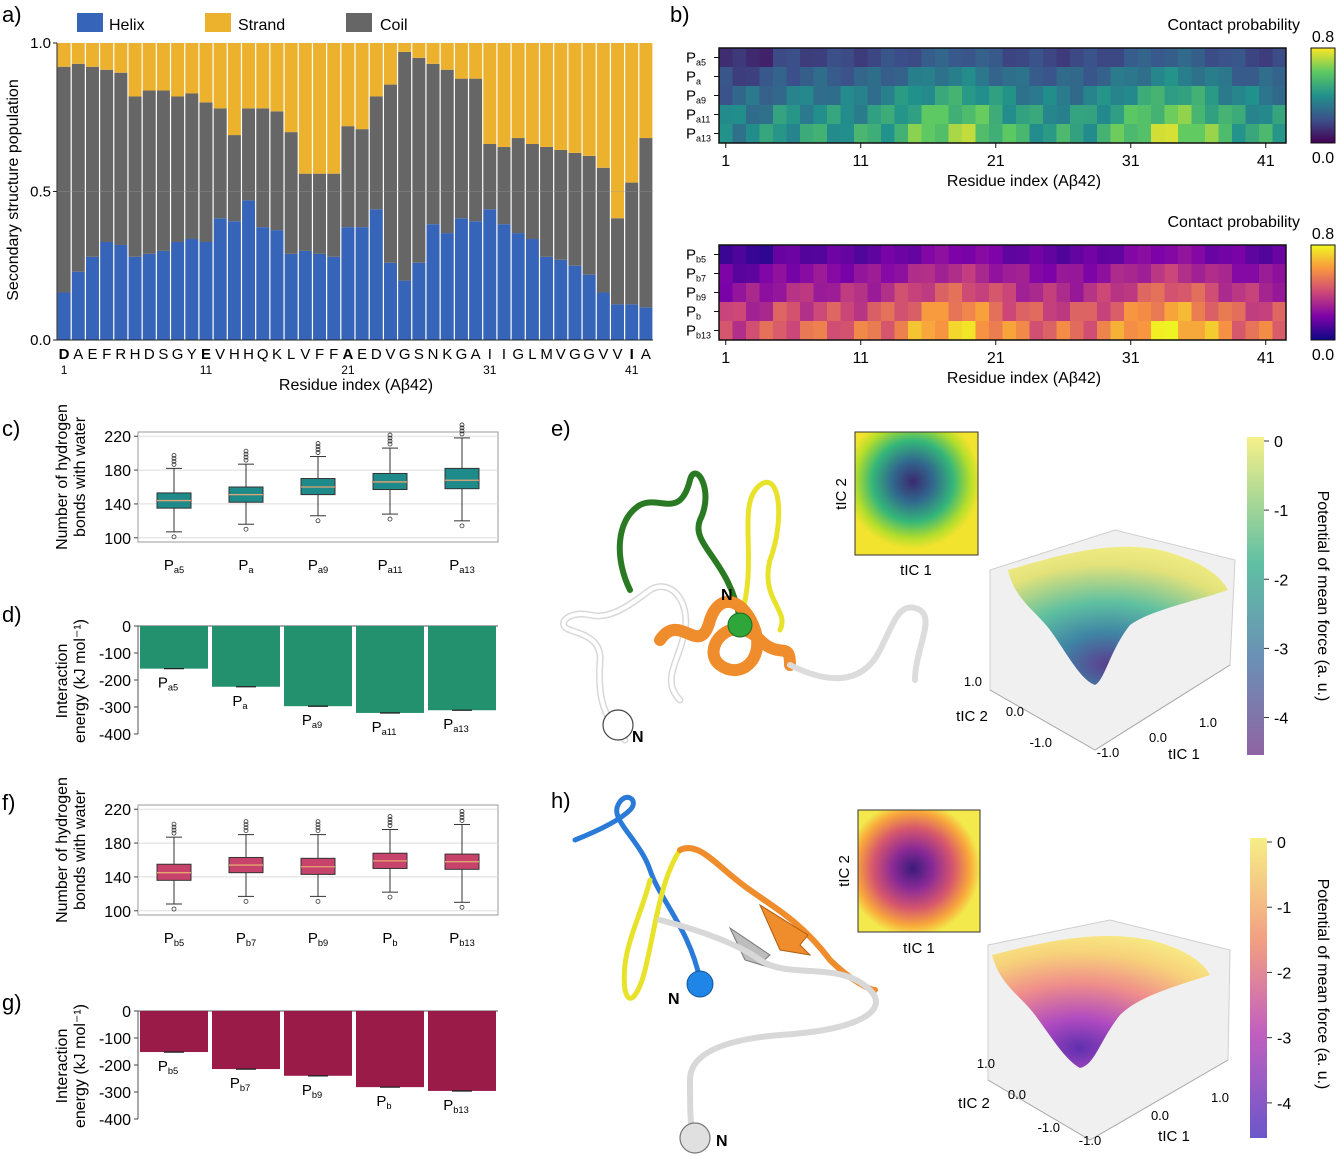  I want to click on heatmap-xtick-label: 41, so click(1266, 161).